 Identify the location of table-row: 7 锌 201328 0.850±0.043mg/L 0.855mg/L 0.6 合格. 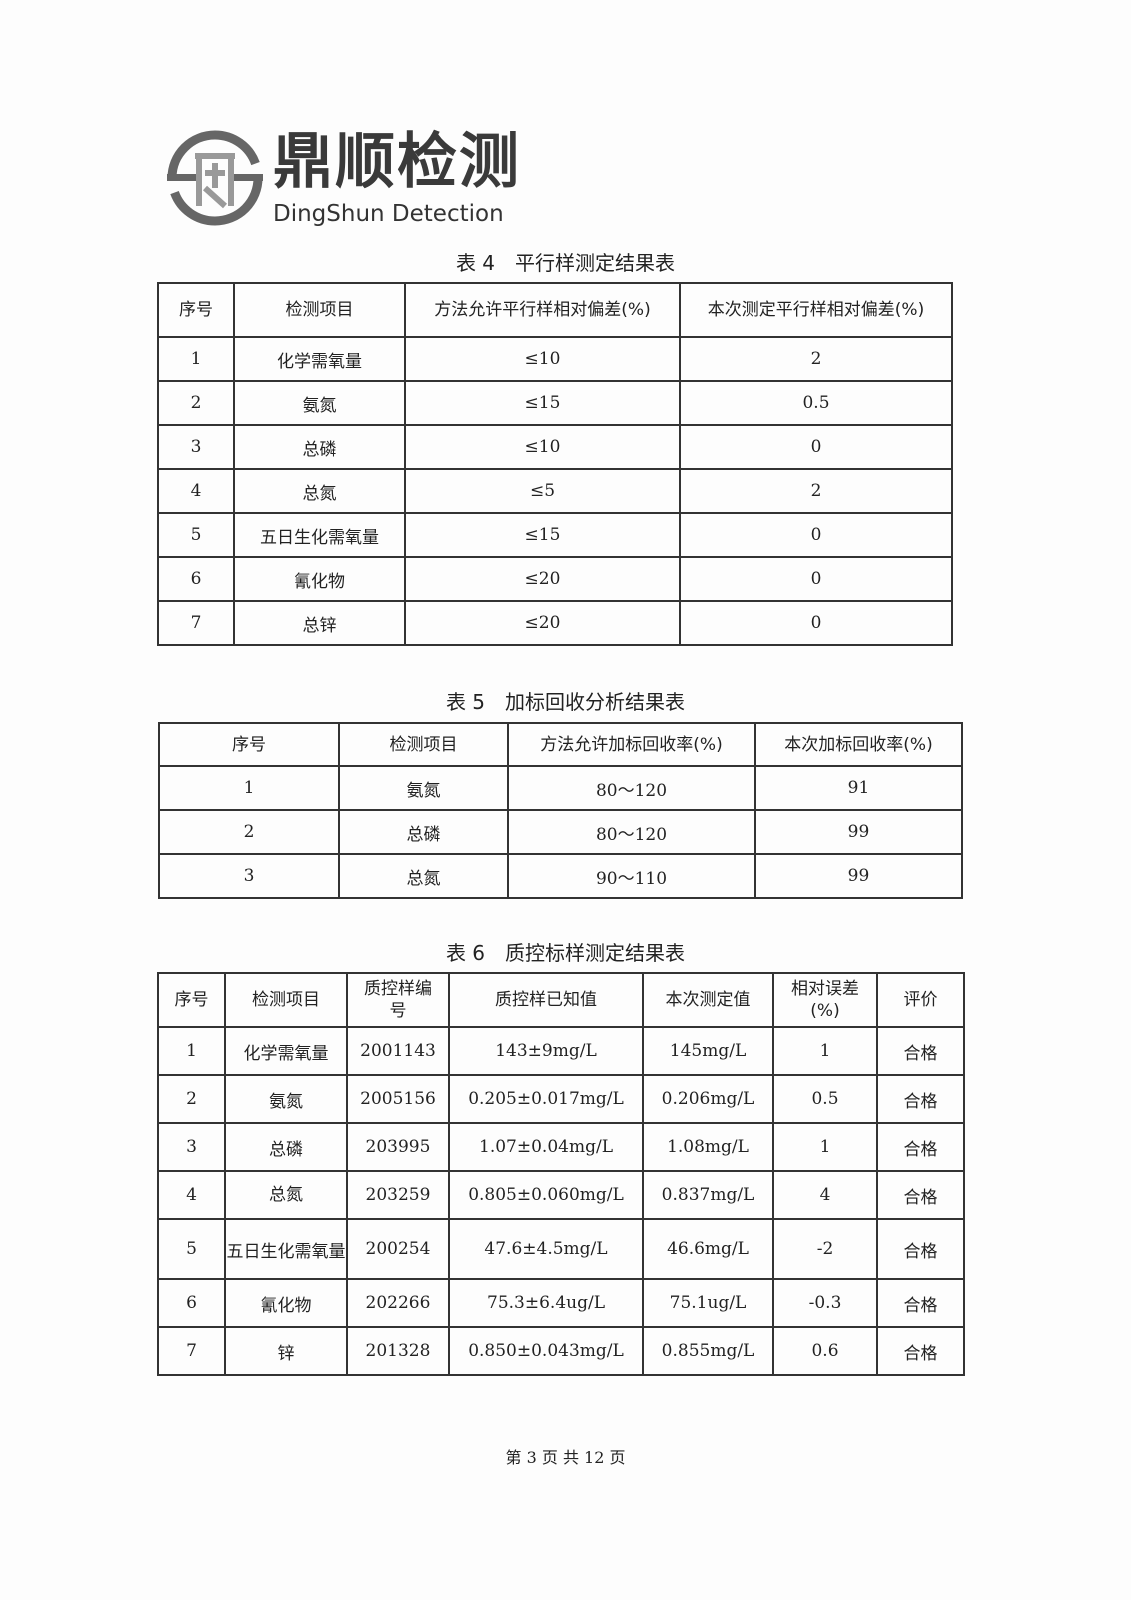
(561, 1351).